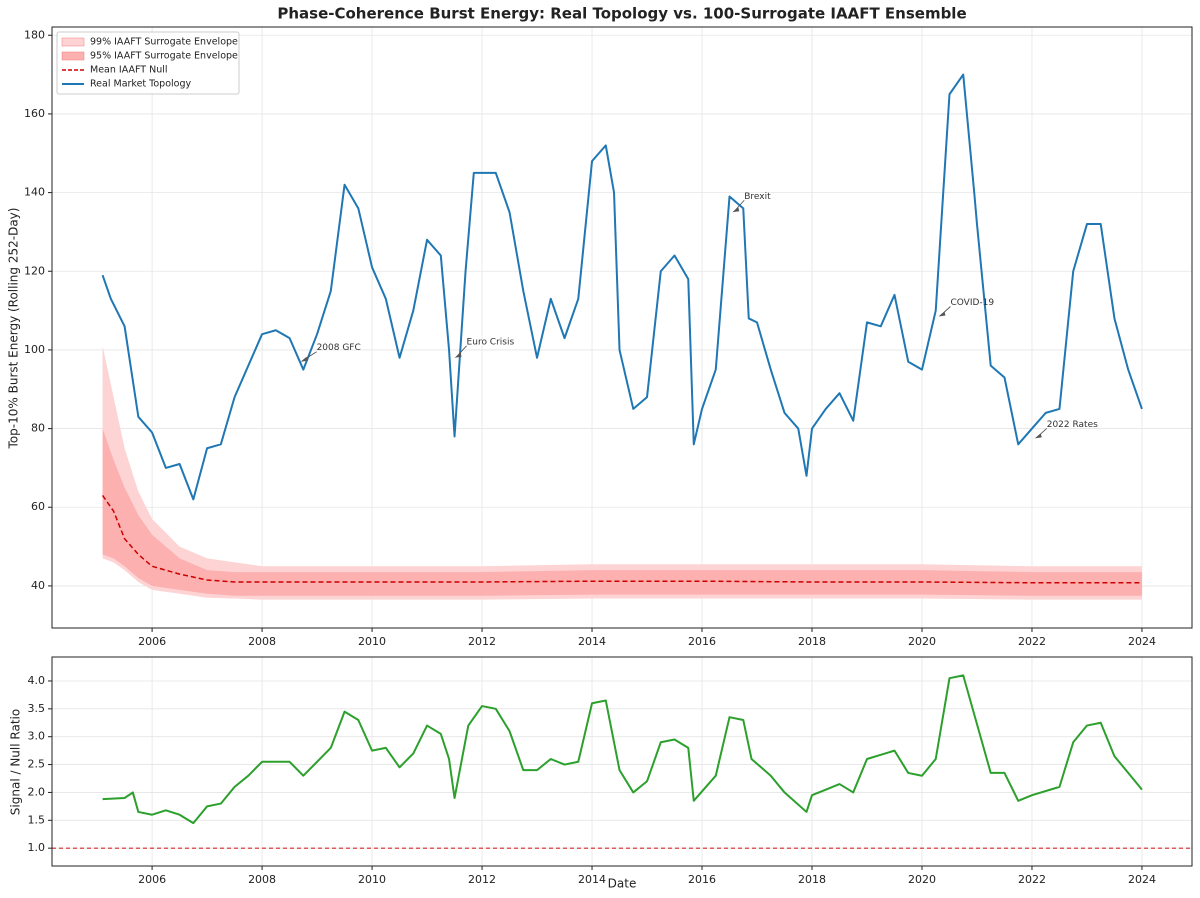 This screenshot has width=1200, height=898. I want to click on y-tick-label: 100, so click(34, 349).